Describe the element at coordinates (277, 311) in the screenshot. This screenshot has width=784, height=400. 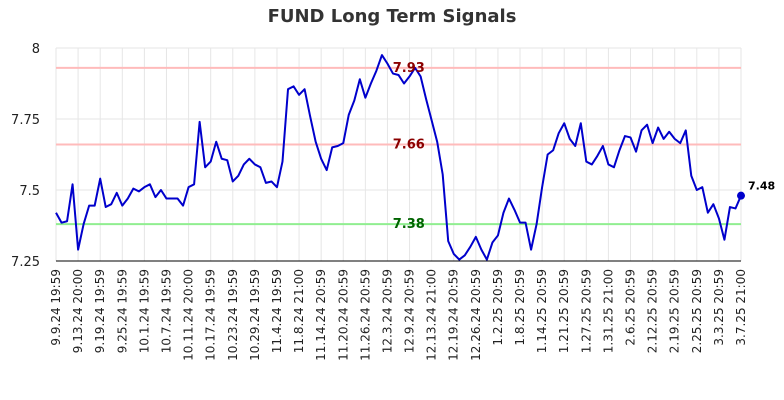
I see `x-tick-label: 11.4.24 19:59` at that location.